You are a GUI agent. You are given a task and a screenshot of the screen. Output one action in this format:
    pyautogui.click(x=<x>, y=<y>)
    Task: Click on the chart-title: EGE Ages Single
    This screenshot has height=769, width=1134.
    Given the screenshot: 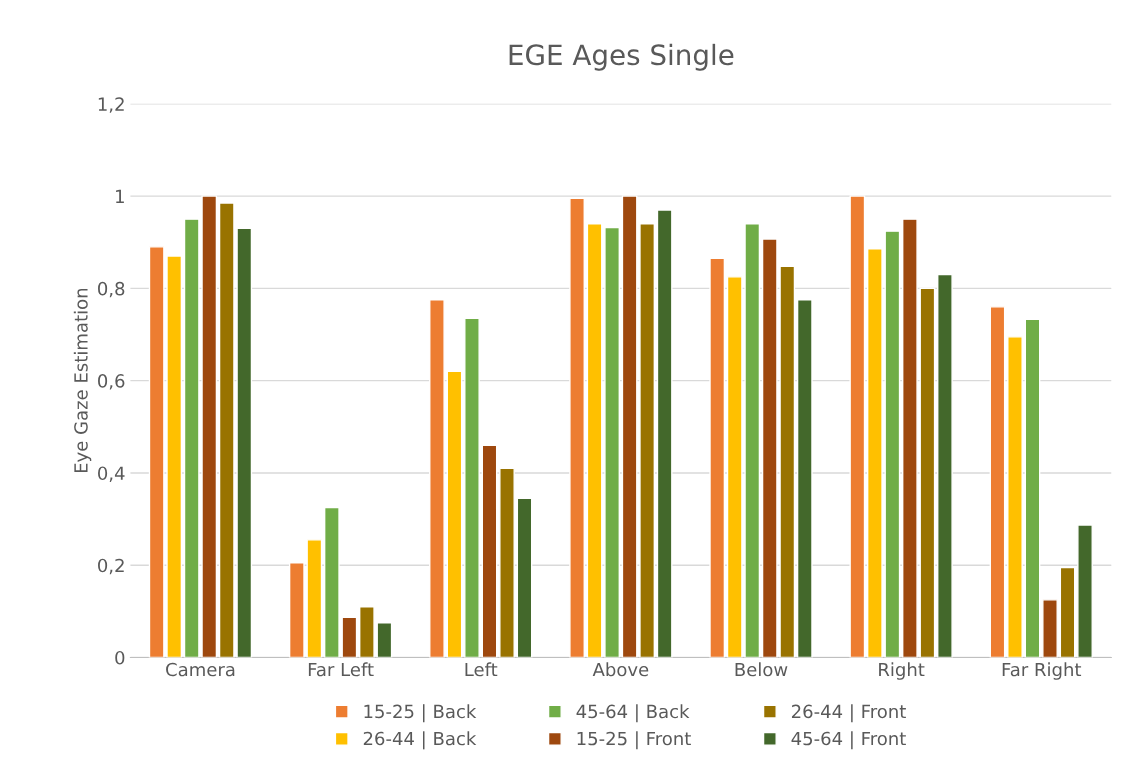 What is the action you would take?
    pyautogui.click(x=621, y=57)
    